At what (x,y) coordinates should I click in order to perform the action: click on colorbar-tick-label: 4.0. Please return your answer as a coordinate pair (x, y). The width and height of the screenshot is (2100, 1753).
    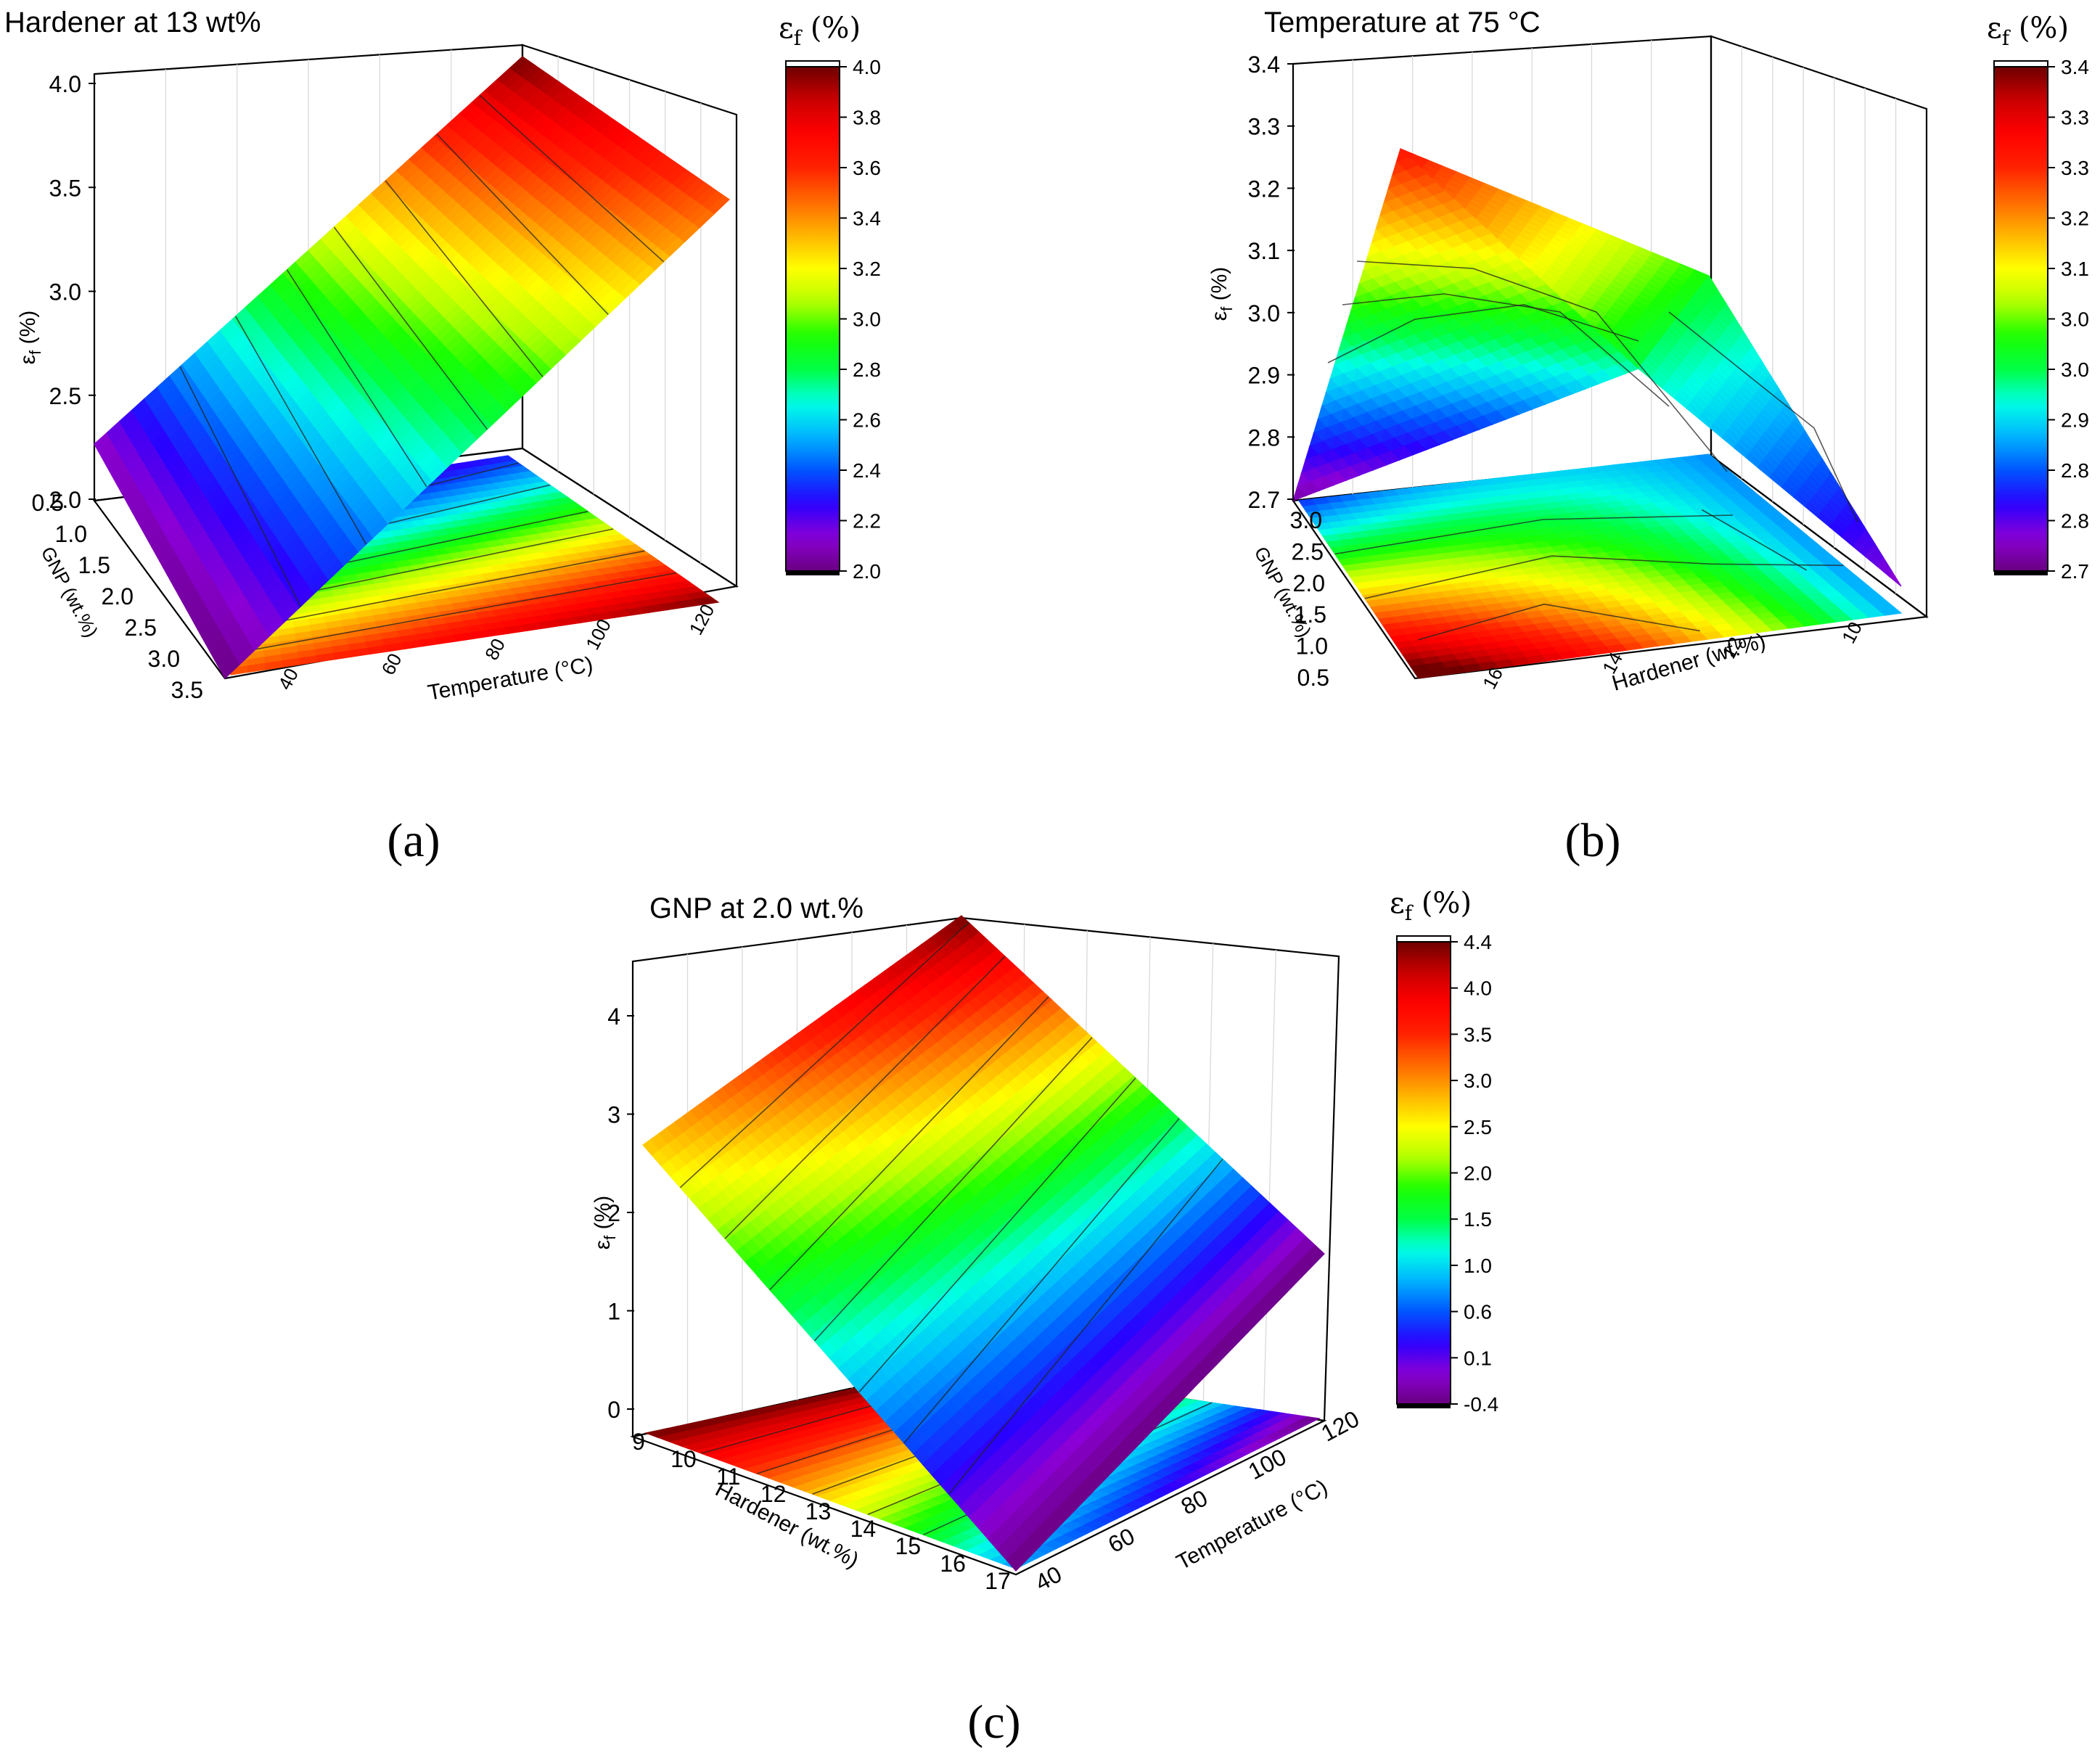
    Looking at the image, I should click on (867, 67).